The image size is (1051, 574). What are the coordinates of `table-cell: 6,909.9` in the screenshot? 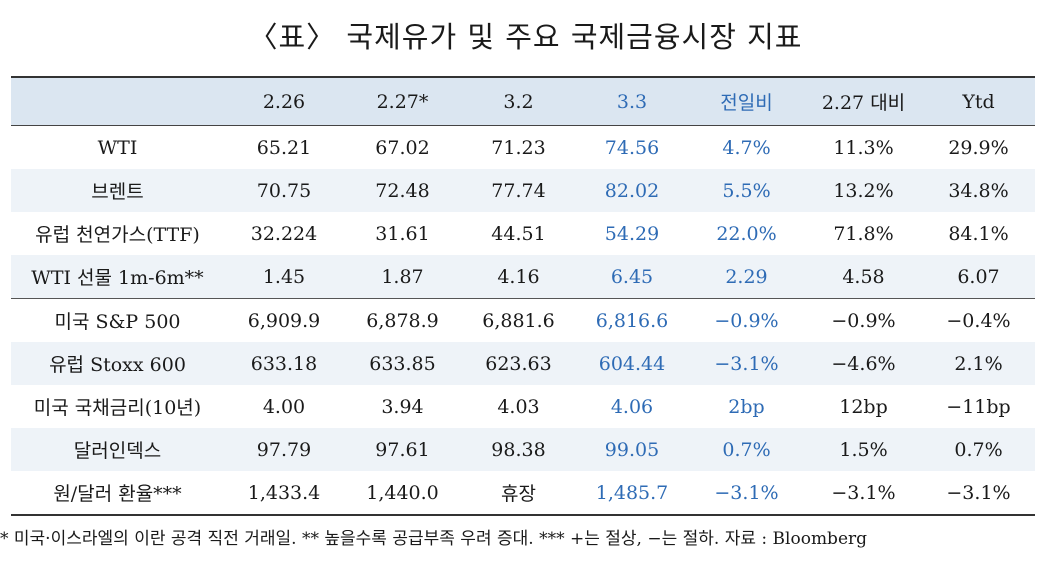 It's located at (284, 320).